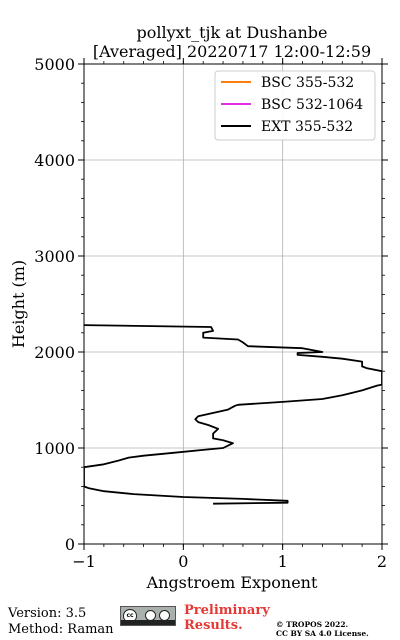 This screenshot has height=640, width=400. Describe the element at coordinates (54, 352) in the screenshot. I see `y-tick-label: 2000` at that location.